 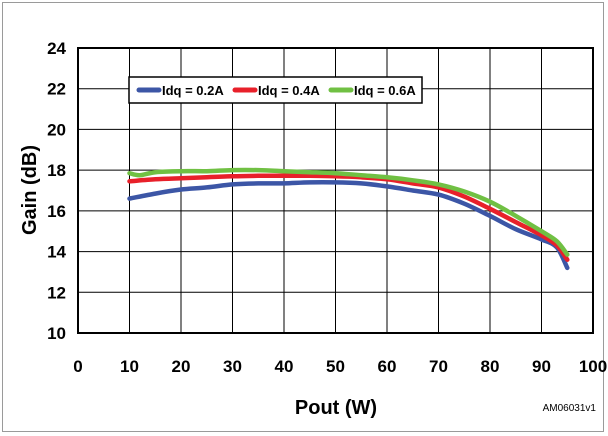 I want to click on y-tick-label: 16, so click(x=56, y=211).